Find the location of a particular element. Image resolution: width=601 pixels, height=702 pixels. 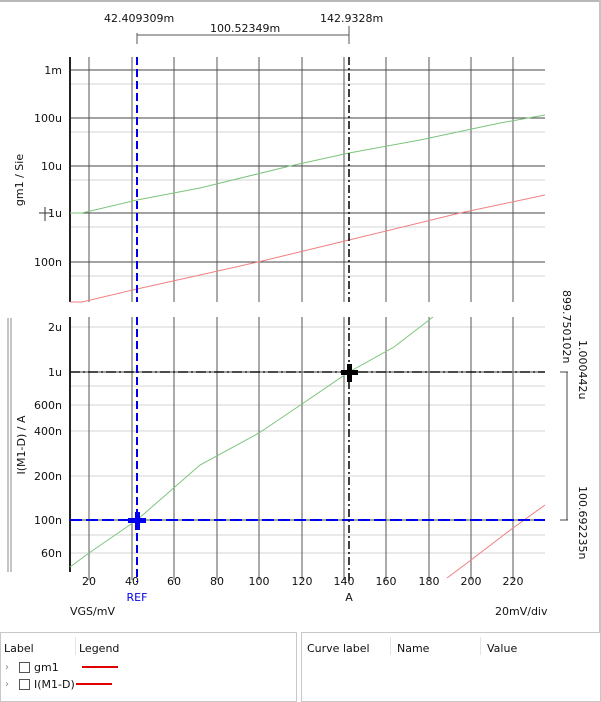

x-scale-label: 20mV/div is located at coordinates (521, 611).